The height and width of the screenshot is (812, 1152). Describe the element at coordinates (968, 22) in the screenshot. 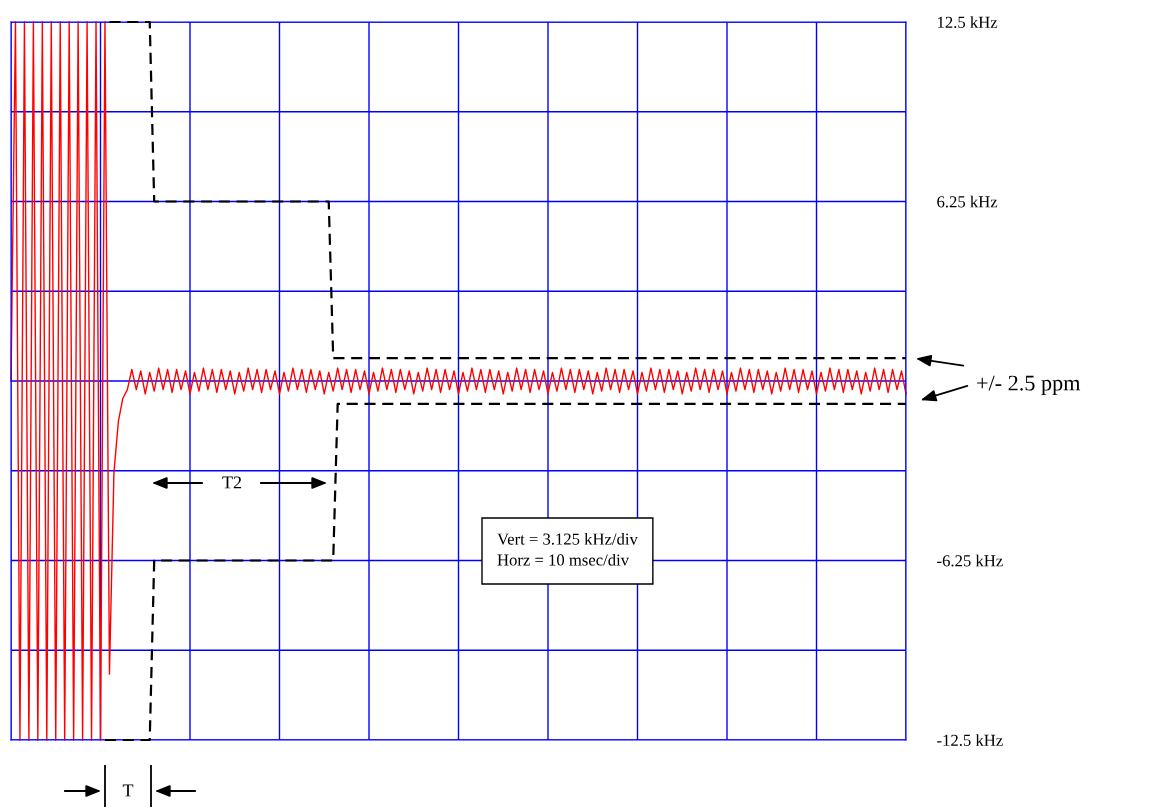

I see `y-tick-label: 12.5 kHz` at that location.